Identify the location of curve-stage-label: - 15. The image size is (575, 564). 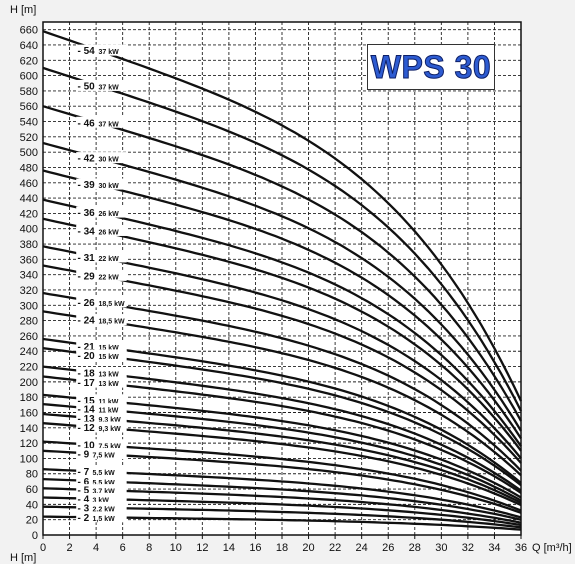
(87, 401).